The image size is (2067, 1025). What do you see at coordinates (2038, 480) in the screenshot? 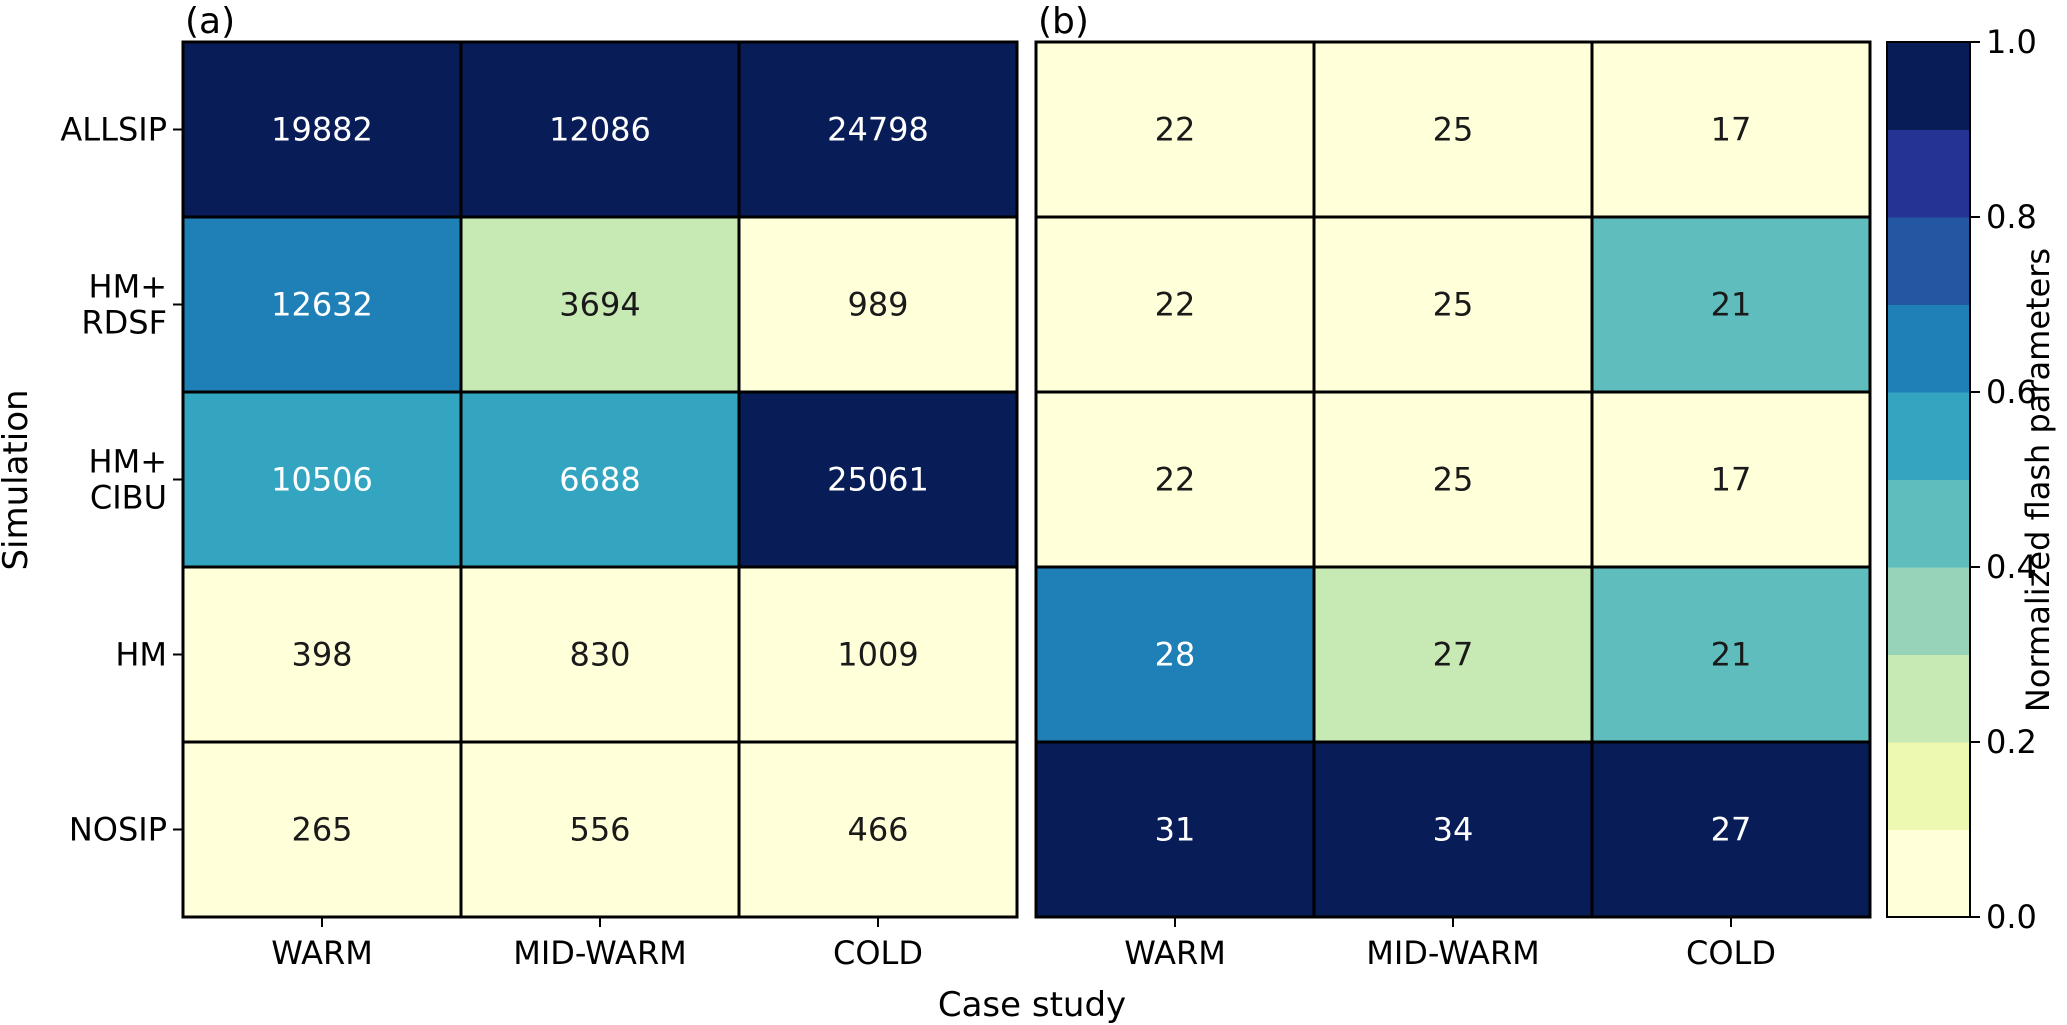
I see `colorbar-title: Normalized flash parameters` at bounding box center [2038, 480].